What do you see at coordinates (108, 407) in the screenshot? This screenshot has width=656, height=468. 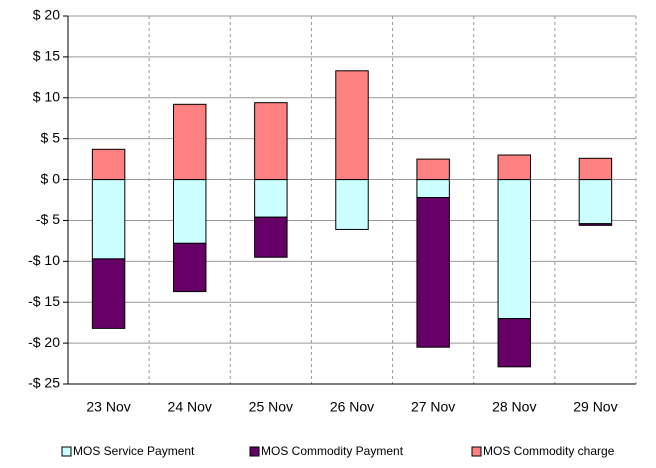 I see `x-tick-label: 23 Nov` at bounding box center [108, 407].